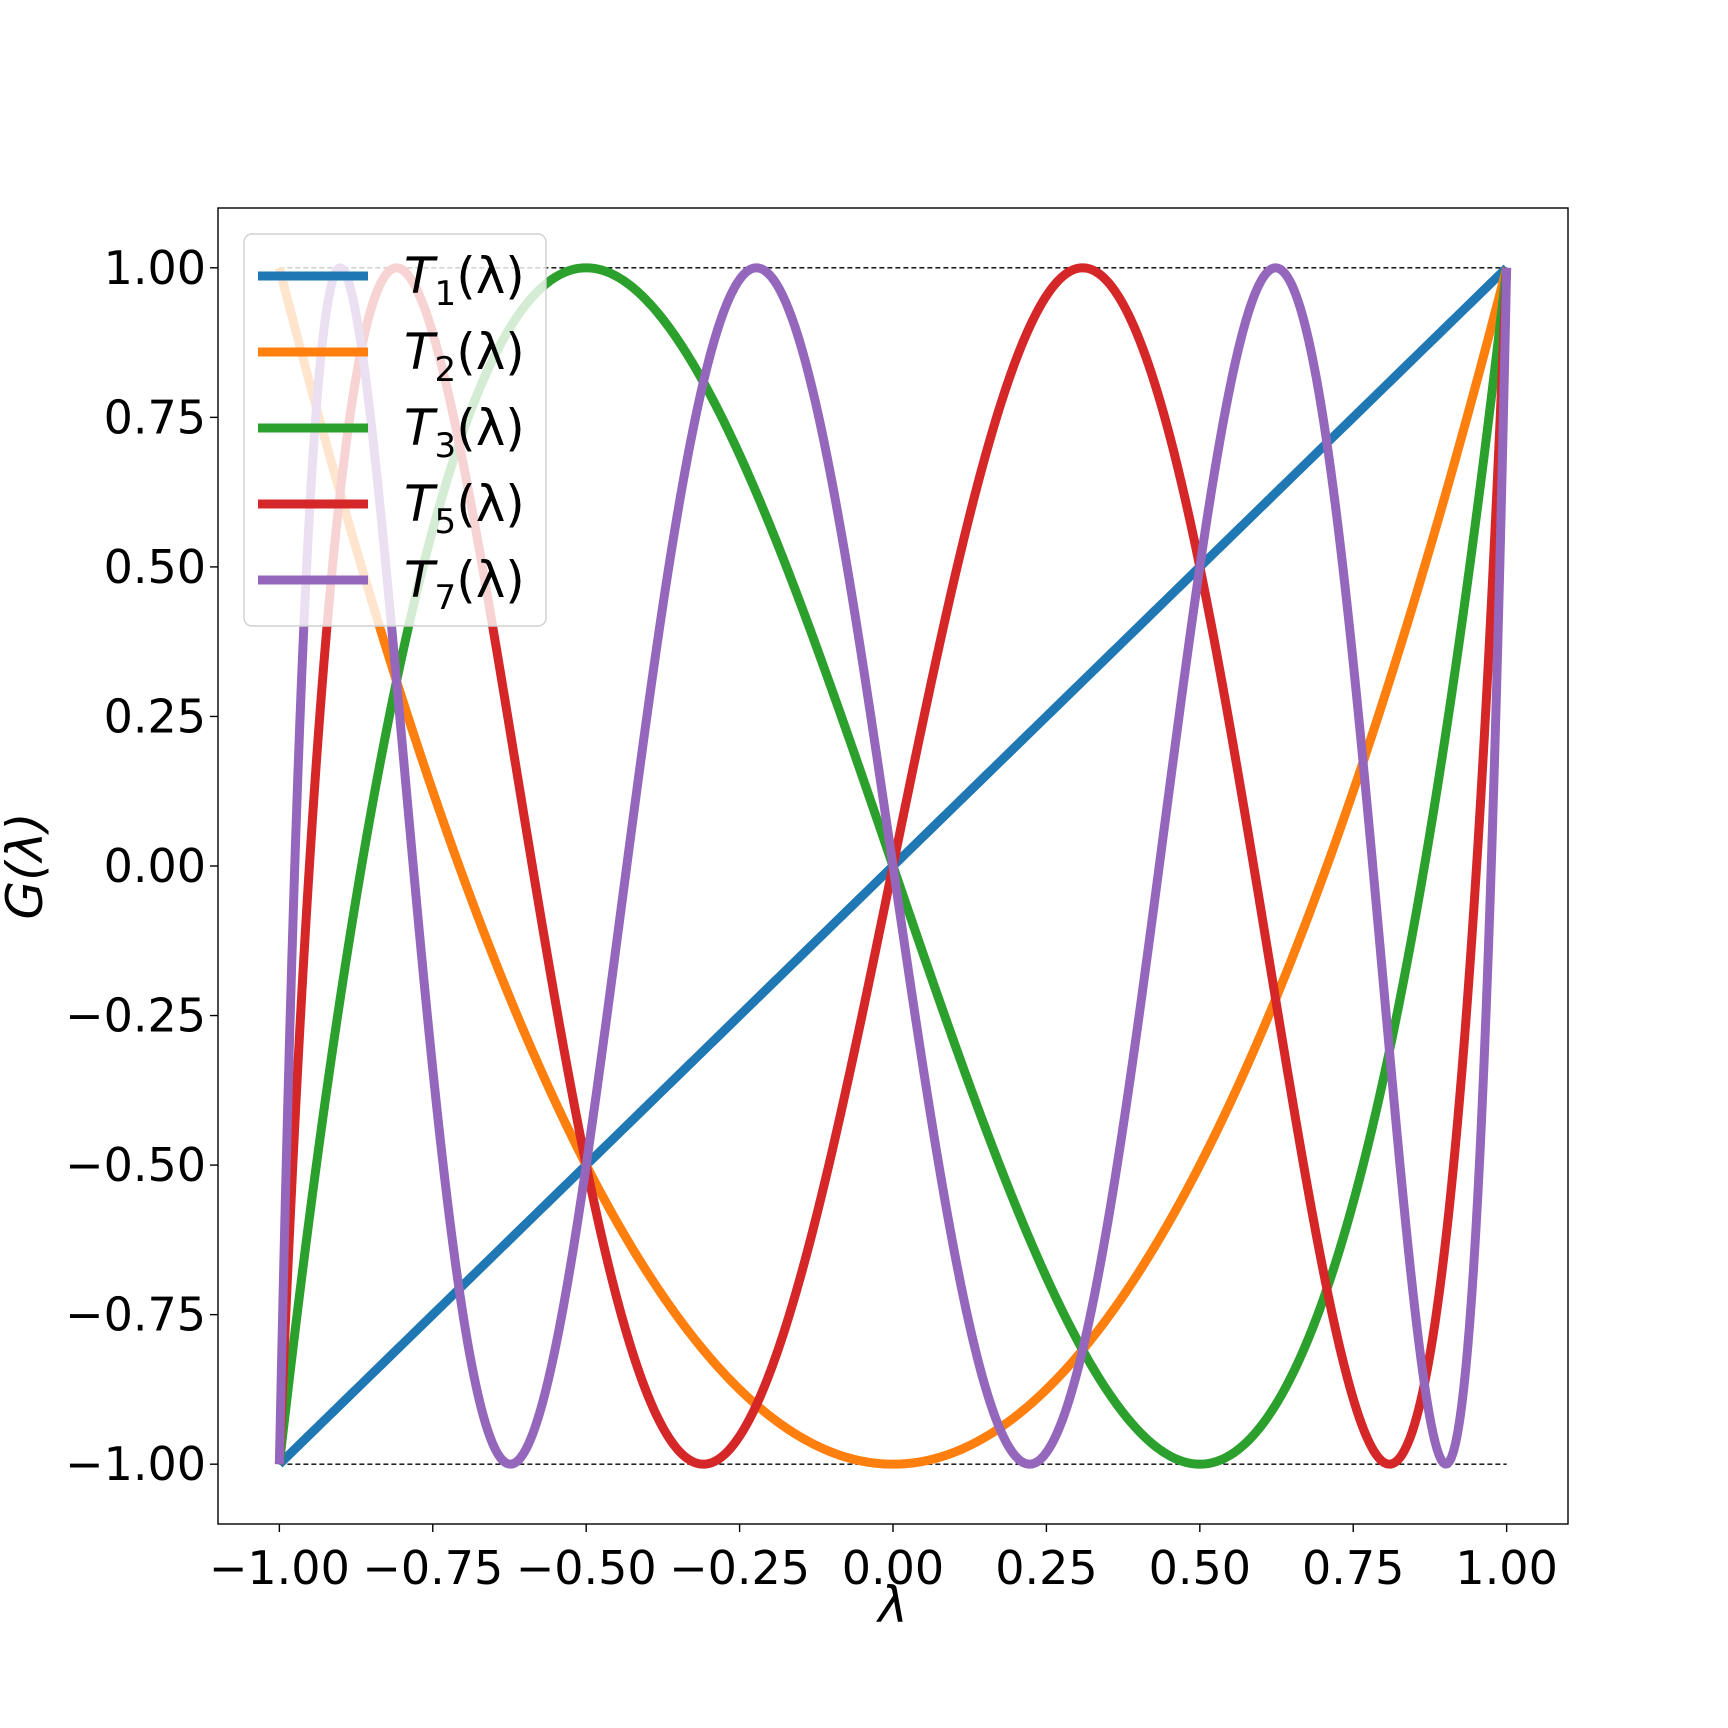 The image size is (1728, 1728). I want to click on y-axis-ticks: 1.00 0.75 0.50 0.25 0.00 −0.25 −0.50 −0.75 −1.00, so click(141, 866).